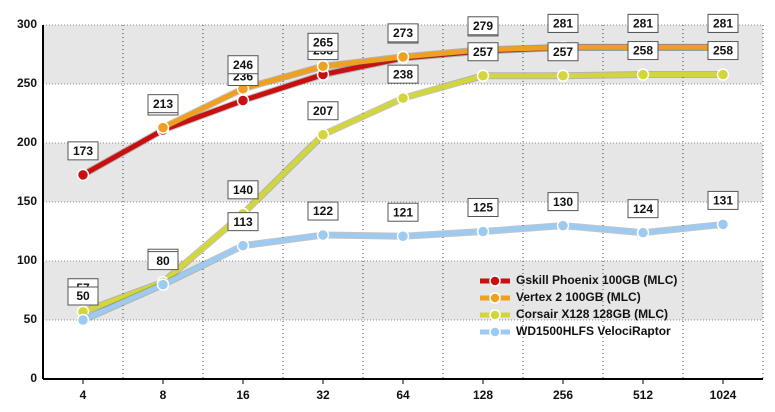 The height and width of the screenshot is (412, 775). What do you see at coordinates (27, 201) in the screenshot?
I see `y-tick-label: 150` at bounding box center [27, 201].